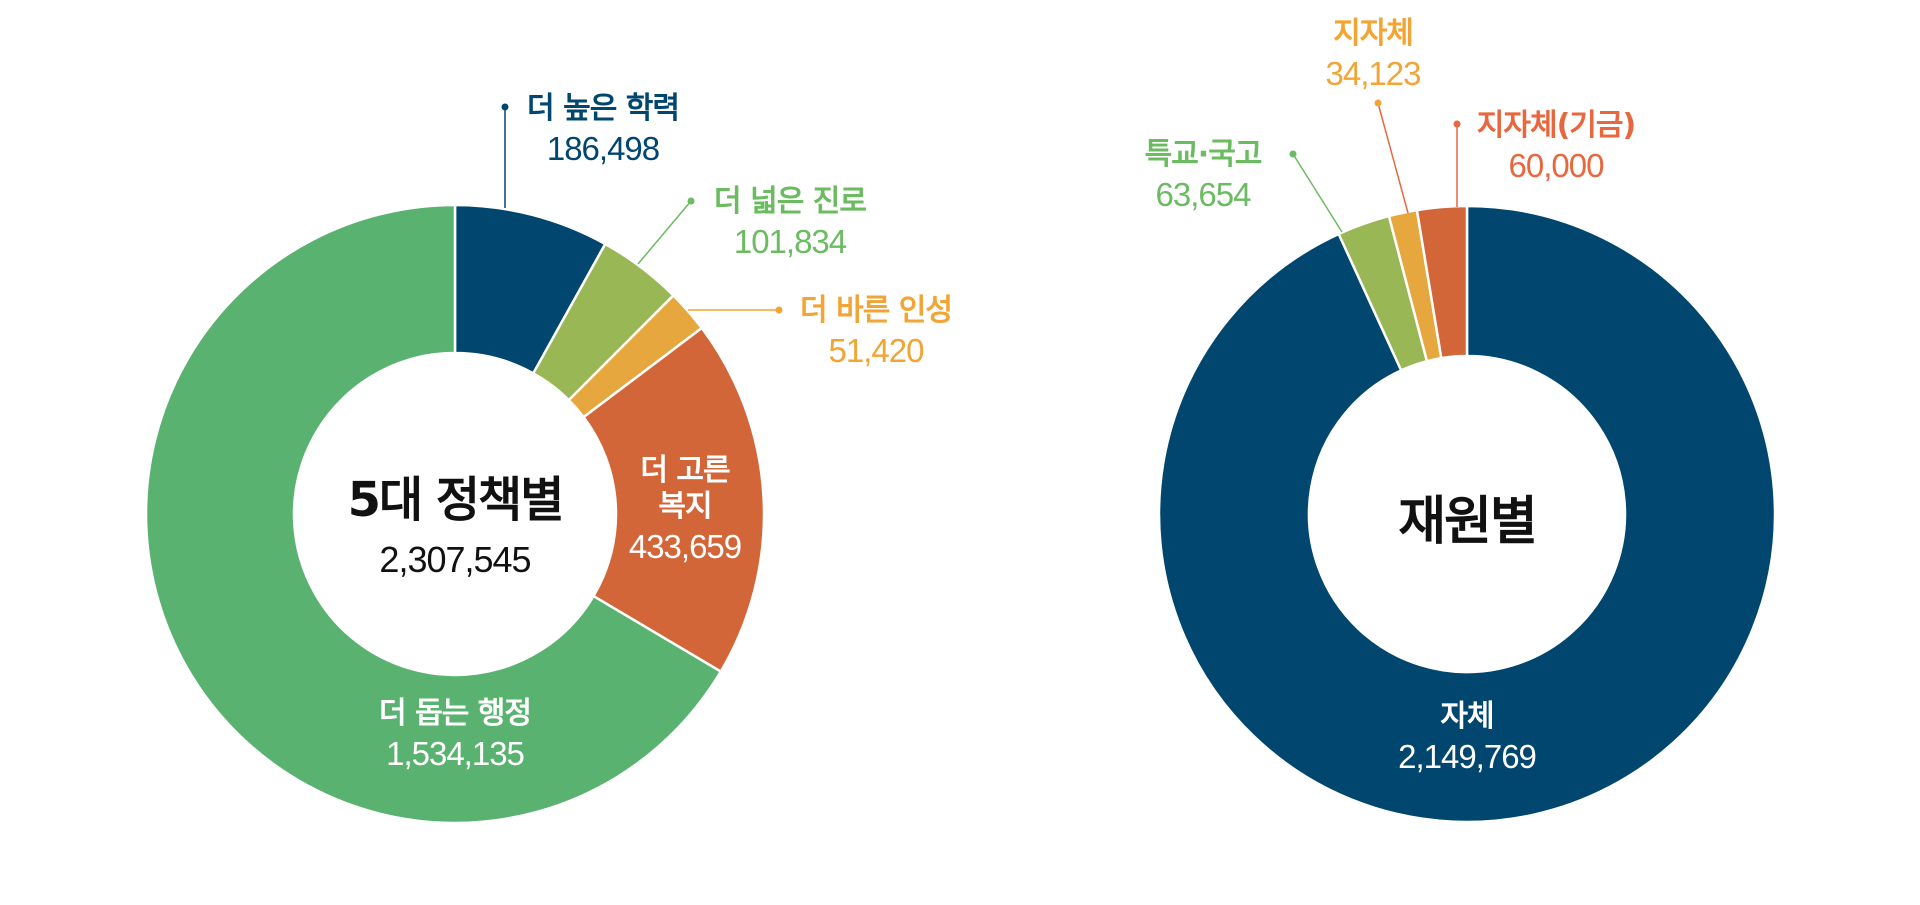 This screenshot has height=905, width=1920. What do you see at coordinates (1317, 193) in the screenshot?
I see `leader-line-special-grant` at bounding box center [1317, 193].